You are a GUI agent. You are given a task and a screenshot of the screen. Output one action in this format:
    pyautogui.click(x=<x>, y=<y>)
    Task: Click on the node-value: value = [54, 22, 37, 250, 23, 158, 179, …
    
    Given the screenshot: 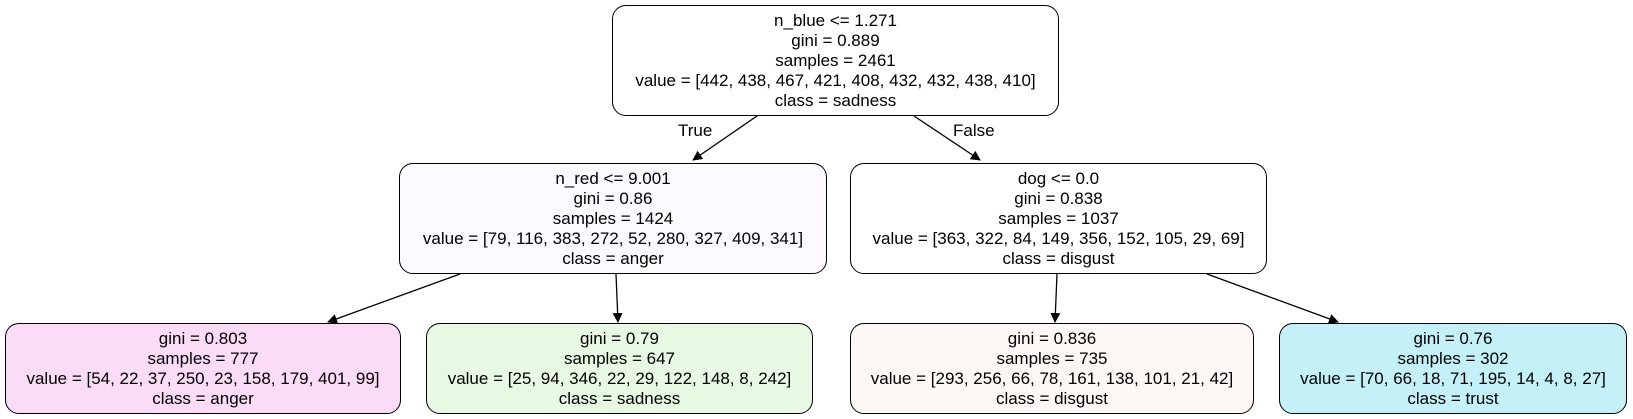 What is the action you would take?
    pyautogui.click(x=203, y=378)
    